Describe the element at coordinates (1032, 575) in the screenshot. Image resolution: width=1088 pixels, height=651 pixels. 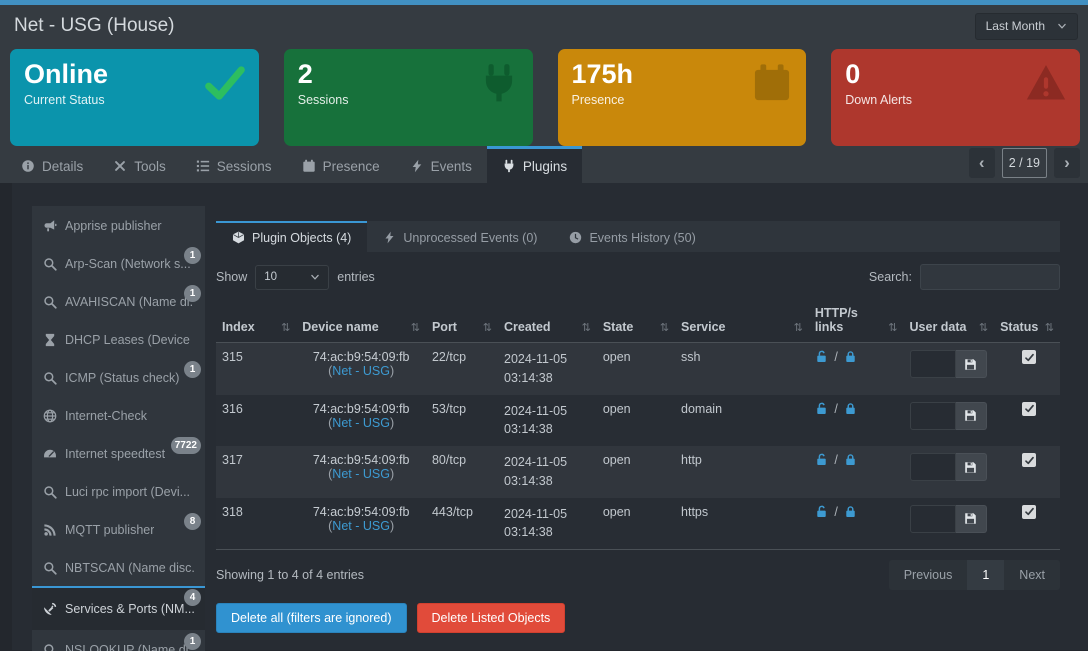
I see `pagination-next: Next` at that location.